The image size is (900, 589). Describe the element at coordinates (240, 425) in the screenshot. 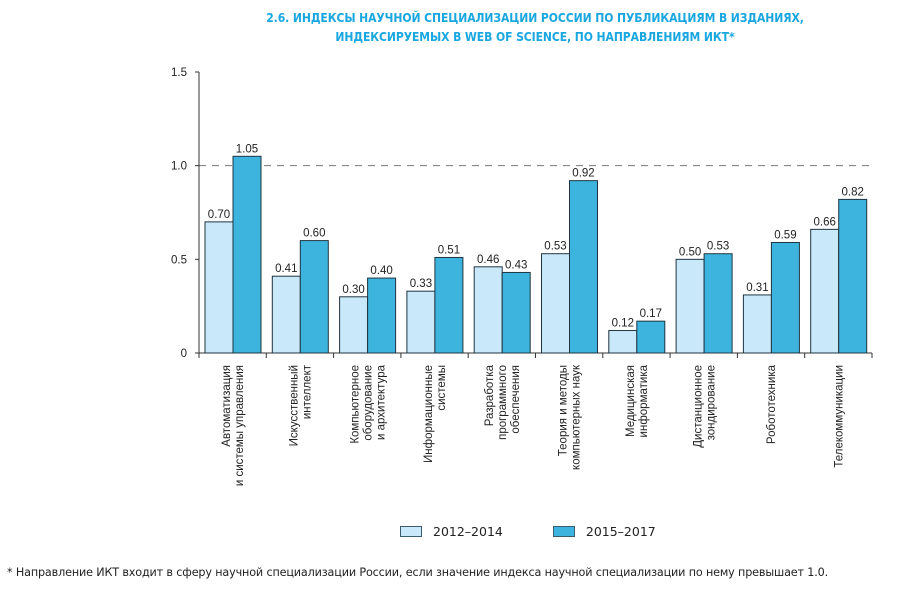

I see `category-label: и системы управления` at that location.